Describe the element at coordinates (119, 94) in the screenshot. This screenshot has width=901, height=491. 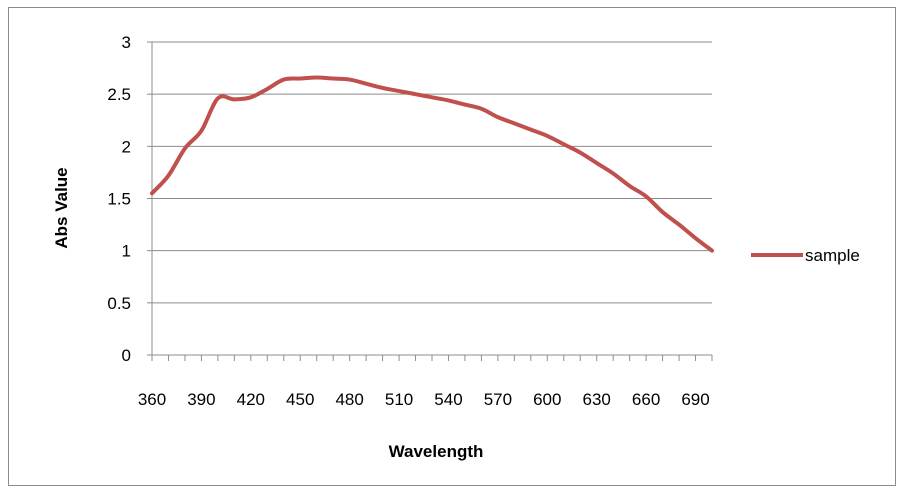
I see `y-tick-label: 2.5` at that location.